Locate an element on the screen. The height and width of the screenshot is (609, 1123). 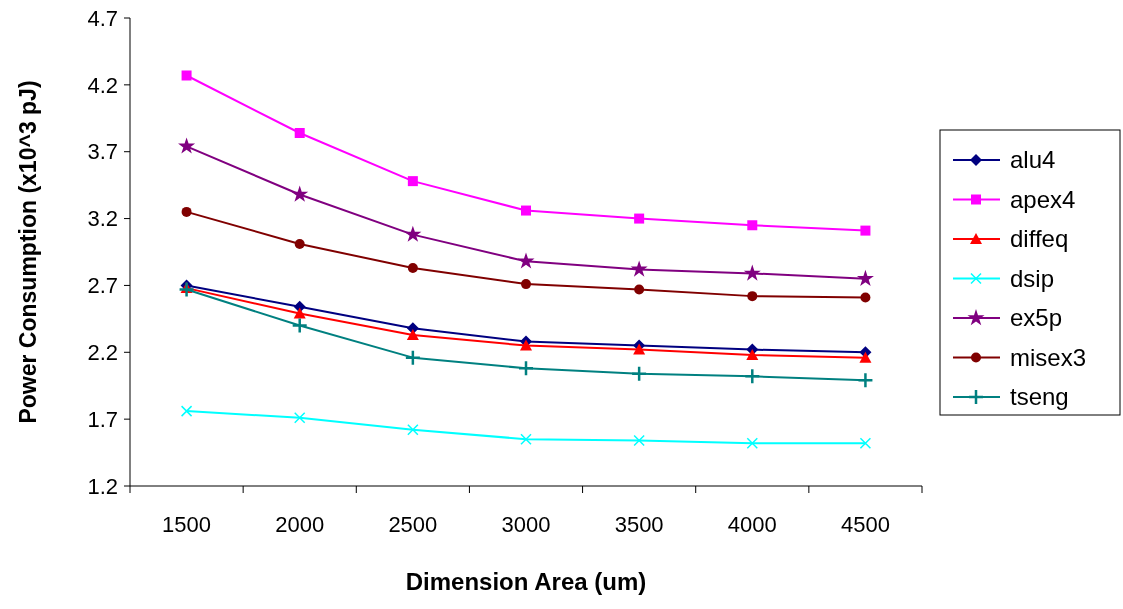
x-tick-label: 4000 is located at coordinates (752, 524).